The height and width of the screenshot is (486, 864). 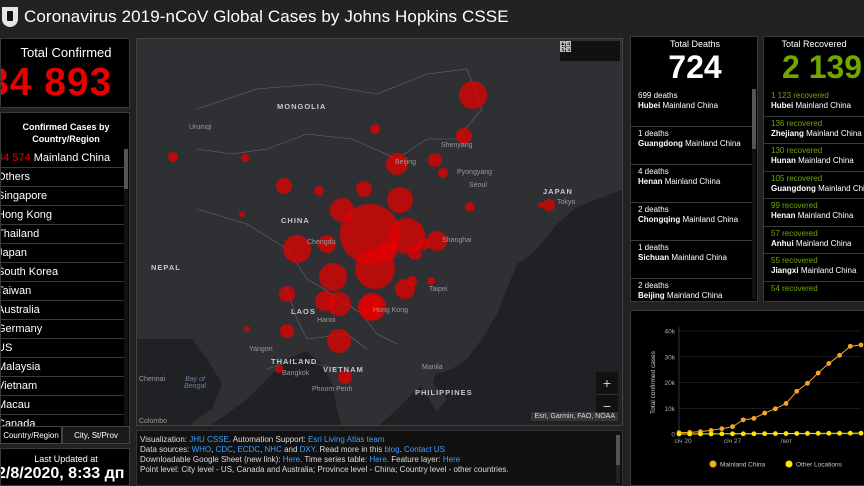 What do you see at coordinates (65, 73) in the screenshot?
I see `total-confirmed-panel: Total Confirmed 34 893` at bounding box center [65, 73].